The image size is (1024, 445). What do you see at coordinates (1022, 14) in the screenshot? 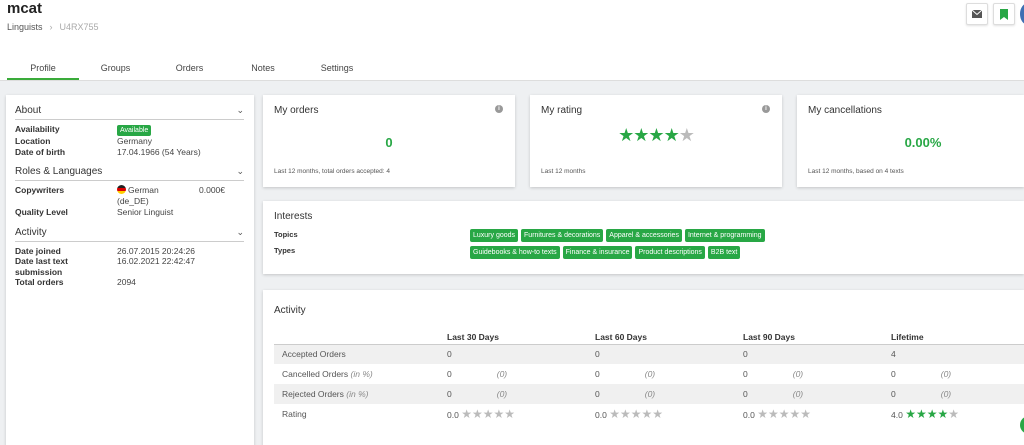
I see `avatar` at bounding box center [1022, 14].